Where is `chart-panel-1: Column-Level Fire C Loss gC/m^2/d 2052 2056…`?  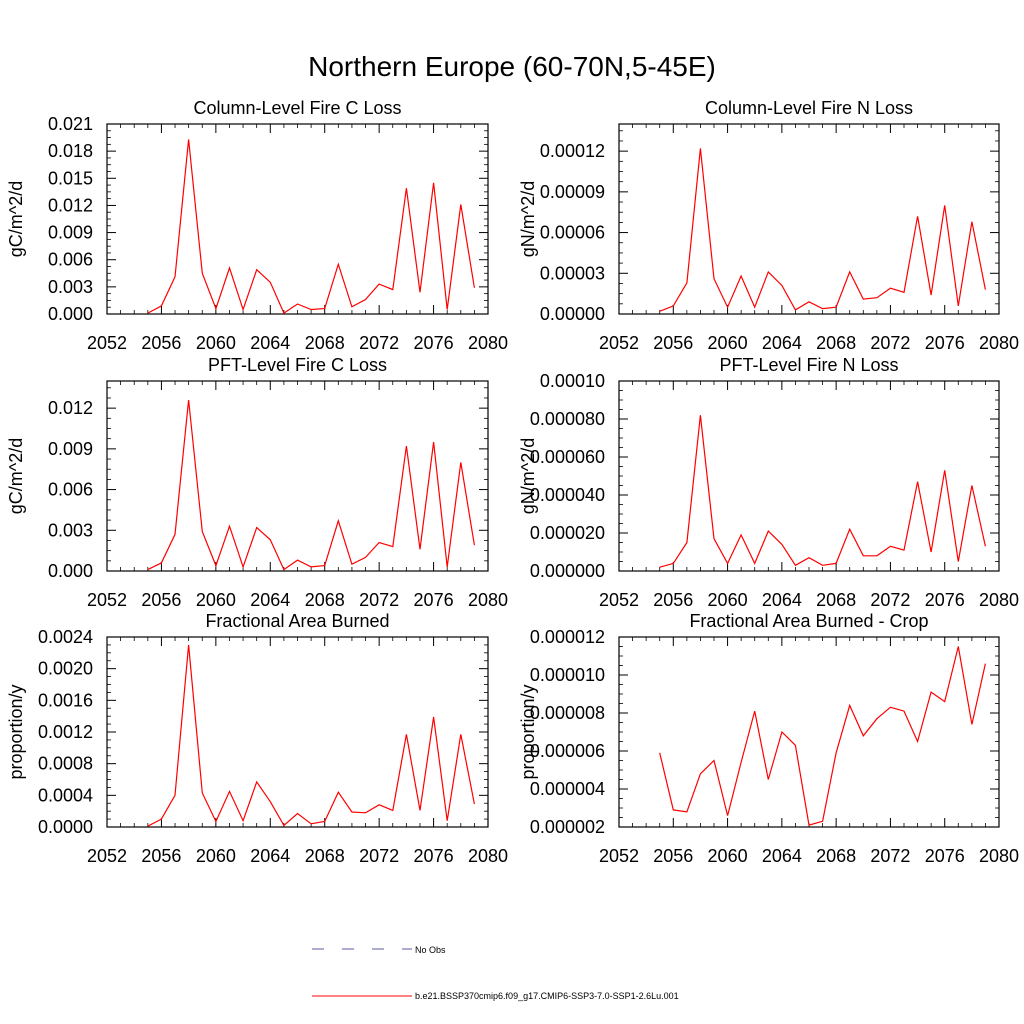 chart-panel-1: Column-Level Fire C Loss gC/m^2/d 2052 2056… is located at coordinates (257, 225).